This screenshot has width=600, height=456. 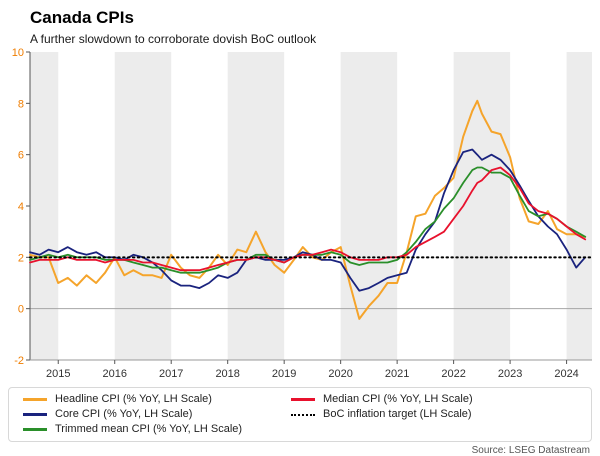 What do you see at coordinates (133, 399) in the screenshot?
I see `legend-label: Headline CPI (% YoY, LH Scale)` at bounding box center [133, 399].